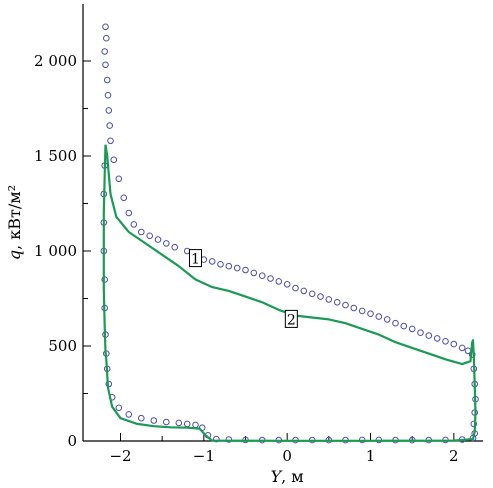 This screenshot has height=488, width=493. I want to click on x-tick-label: 2, so click(454, 456).